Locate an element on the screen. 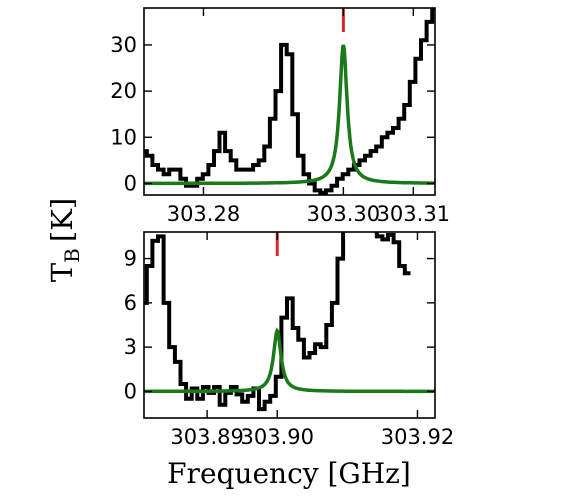 This screenshot has width=568, height=501. shared-x-axis-label: Frequency [GHz] is located at coordinates (289, 473).